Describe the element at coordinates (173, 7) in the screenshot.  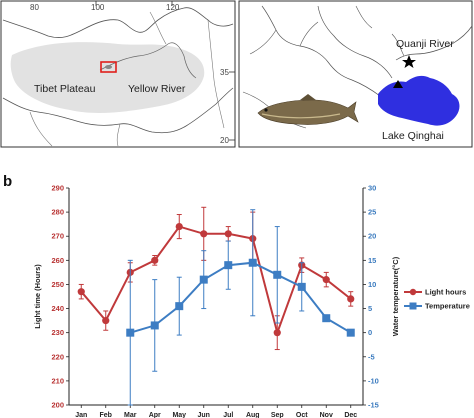
I see `coord-120: 120` at that location.